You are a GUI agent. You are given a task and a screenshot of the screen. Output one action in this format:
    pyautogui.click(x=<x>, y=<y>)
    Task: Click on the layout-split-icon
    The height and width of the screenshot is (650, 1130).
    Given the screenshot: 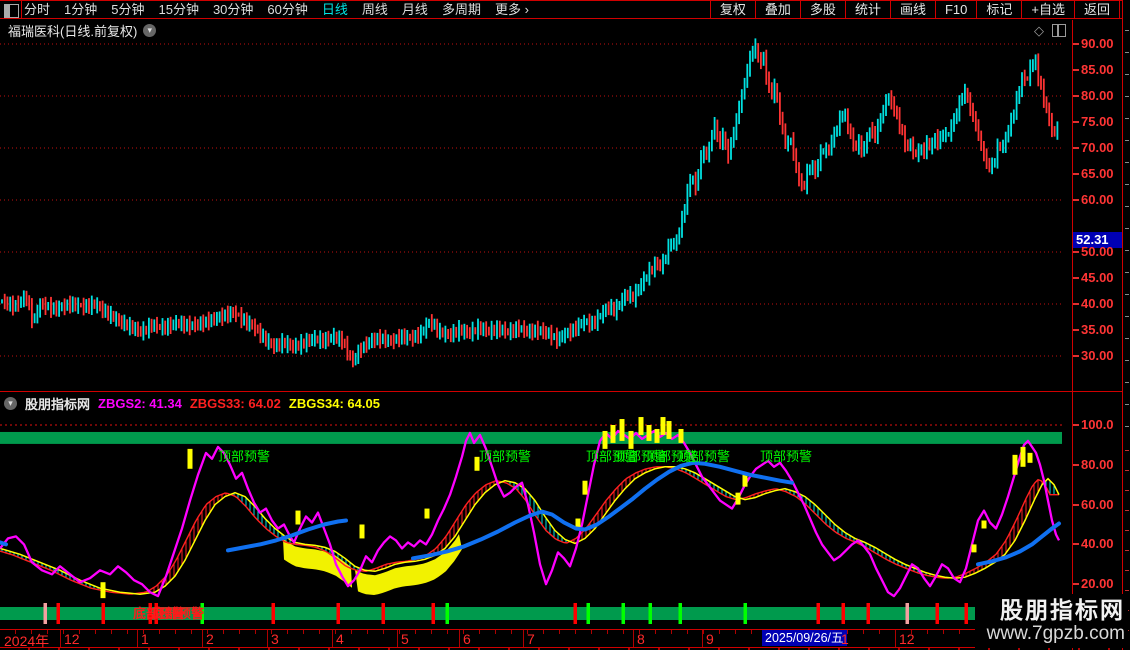 What is the action you would take?
    pyautogui.click(x=11, y=11)
    